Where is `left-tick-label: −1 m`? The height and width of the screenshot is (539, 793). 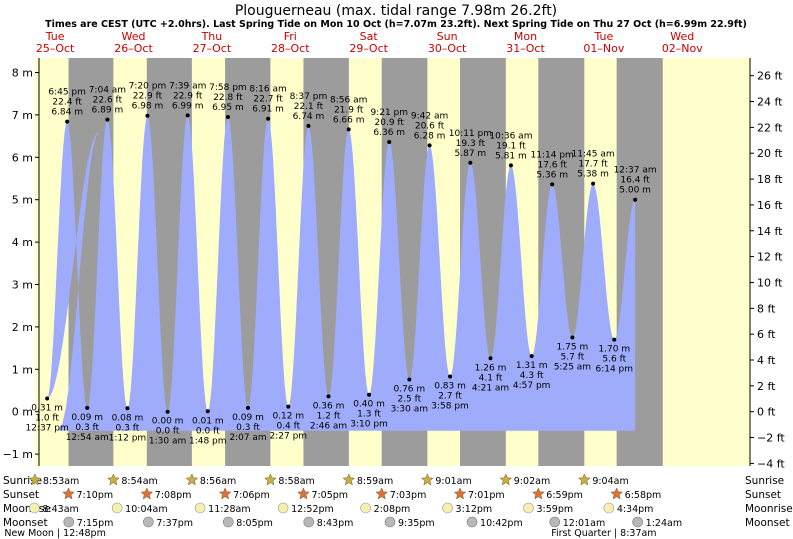
left-tick-label: −1 m is located at coordinates (18, 454).